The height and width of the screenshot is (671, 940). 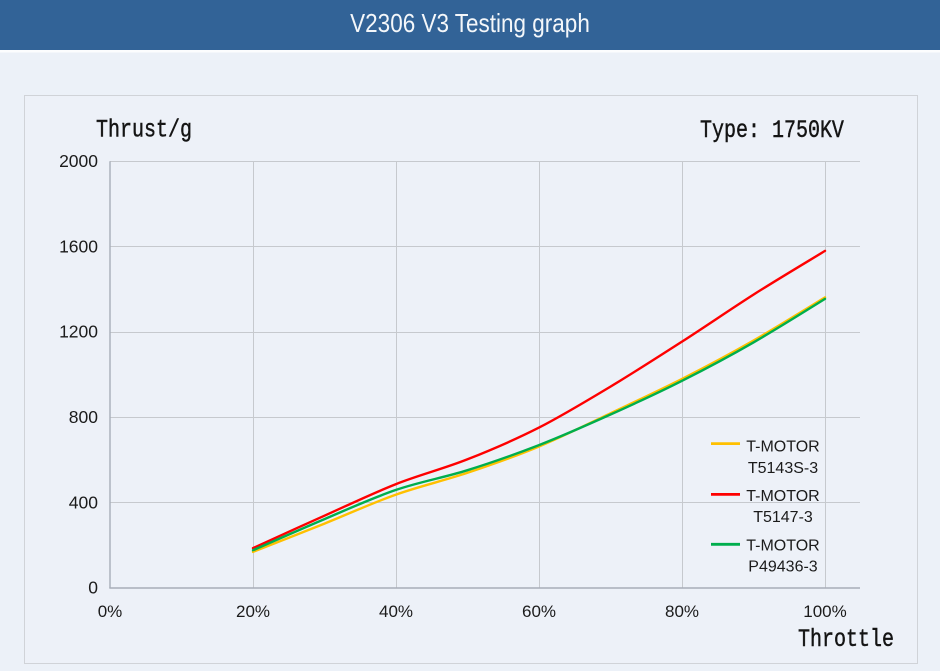 What do you see at coordinates (78, 161) in the screenshot?
I see `svg-text: 2000` at bounding box center [78, 161].